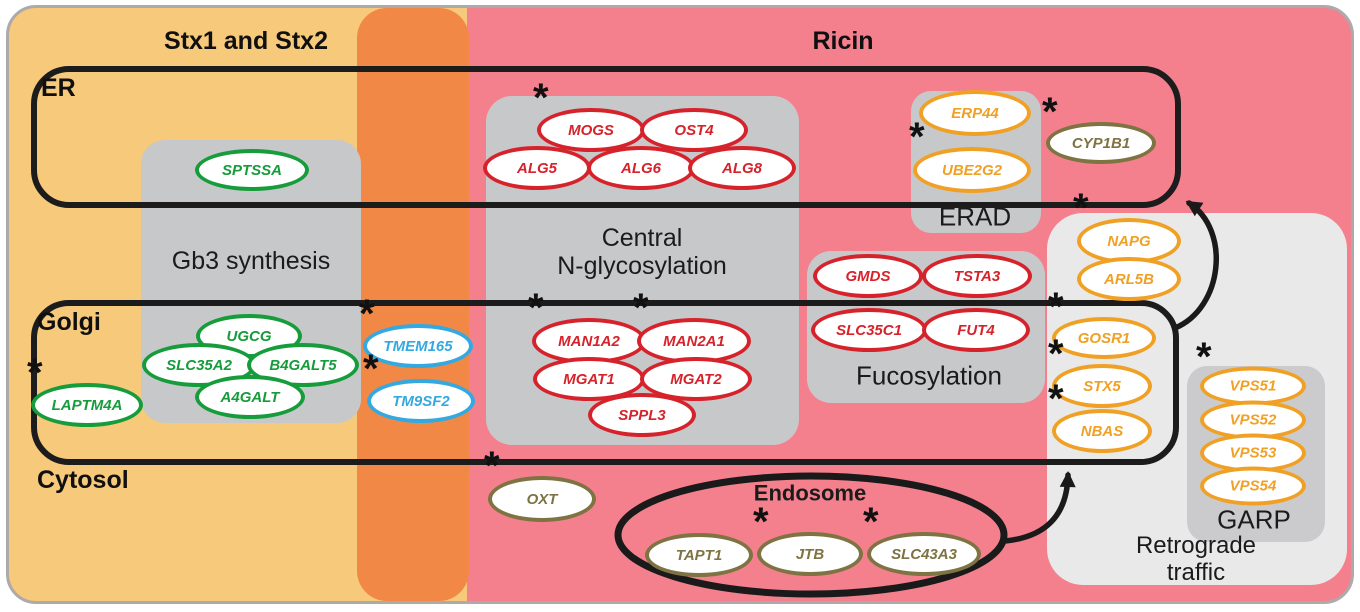 This screenshot has width=1360, height=612. What do you see at coordinates (1129, 279) in the screenshot?
I see `gene-arl5b: ARL5B` at bounding box center [1129, 279].